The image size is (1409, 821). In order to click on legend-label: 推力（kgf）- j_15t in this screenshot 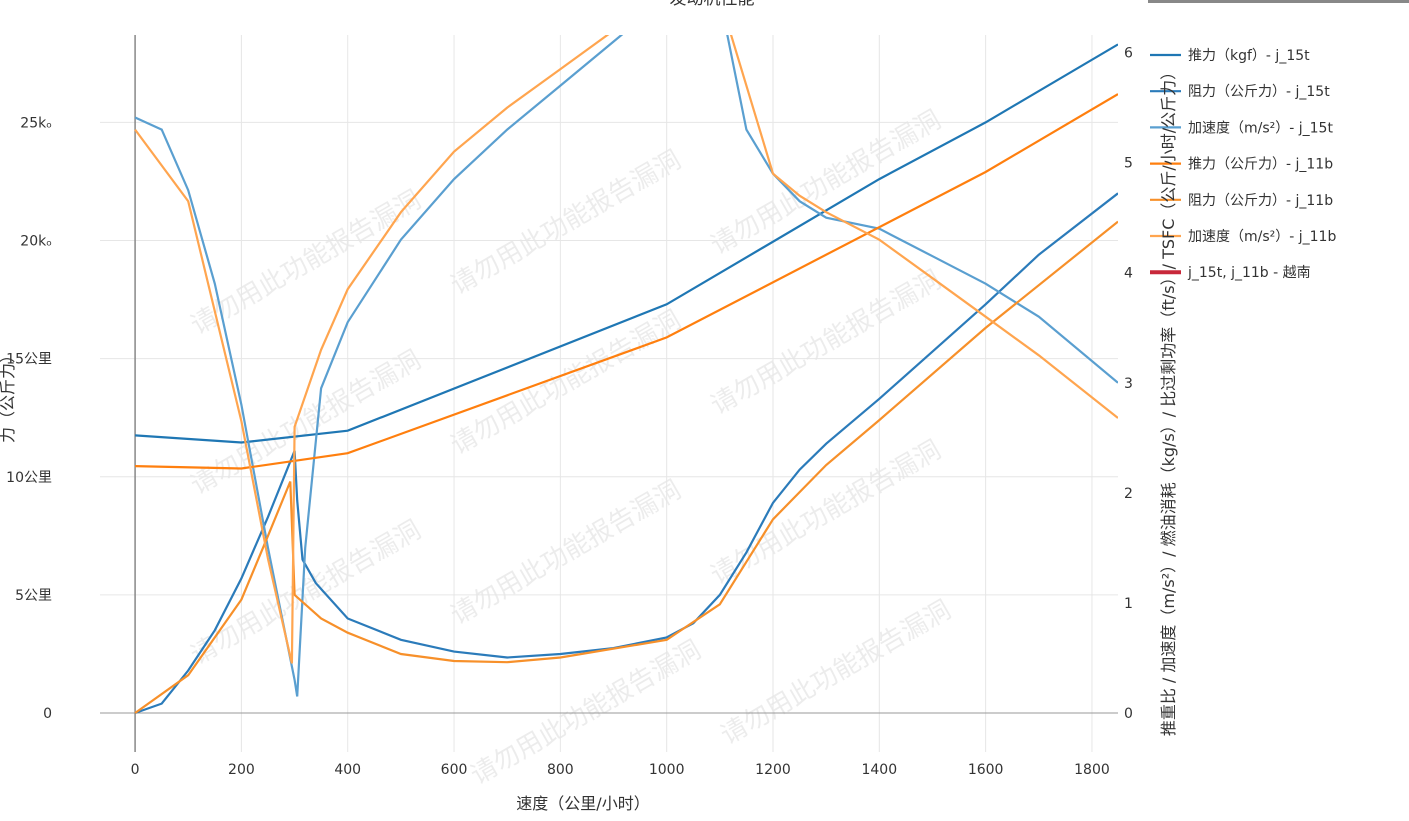, I will do `click(1249, 56)`.